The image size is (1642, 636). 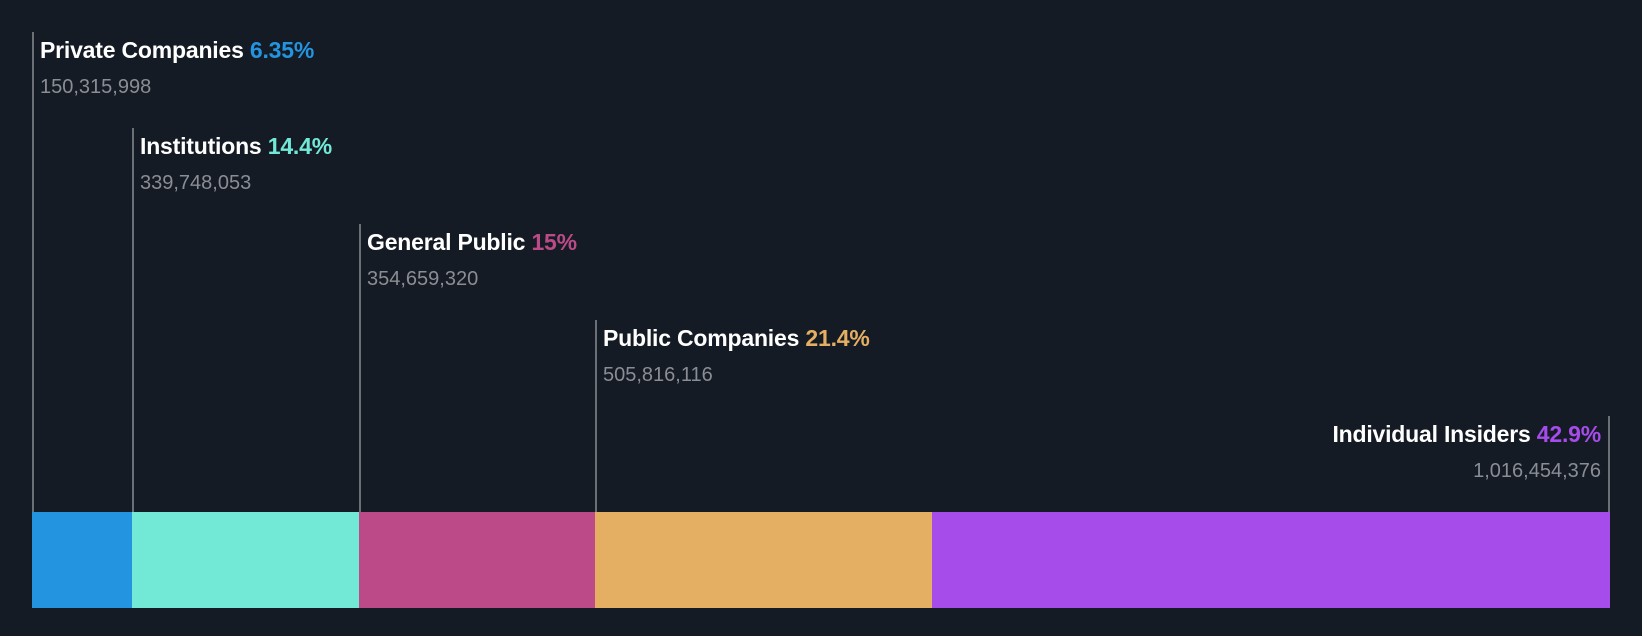 What do you see at coordinates (299, 146) in the screenshot?
I see `segment-percentage: 14.4%` at bounding box center [299, 146].